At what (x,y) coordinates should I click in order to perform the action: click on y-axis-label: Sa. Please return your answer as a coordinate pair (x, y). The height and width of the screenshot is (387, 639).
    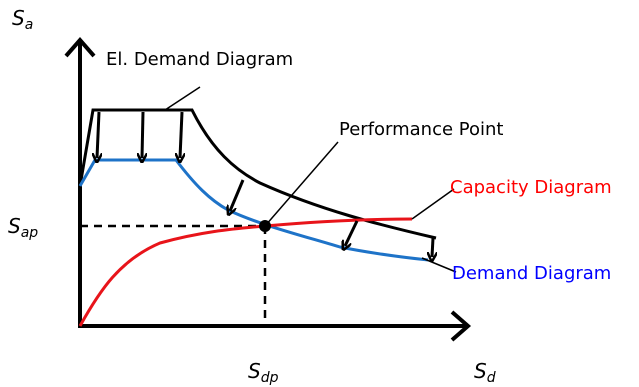
    Looking at the image, I should click on (22, 19).